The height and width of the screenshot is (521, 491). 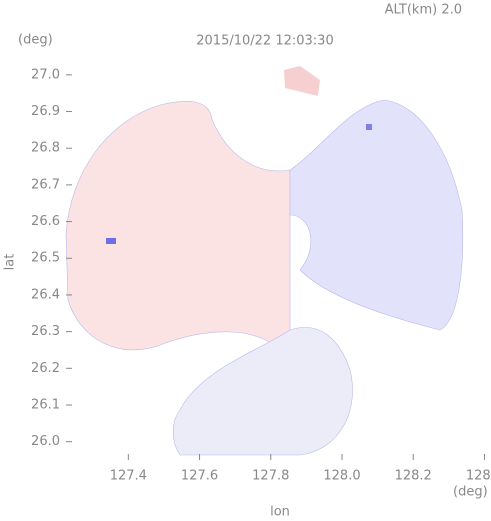 I want to click on x-tick-label: 127.8, so click(x=270, y=476).